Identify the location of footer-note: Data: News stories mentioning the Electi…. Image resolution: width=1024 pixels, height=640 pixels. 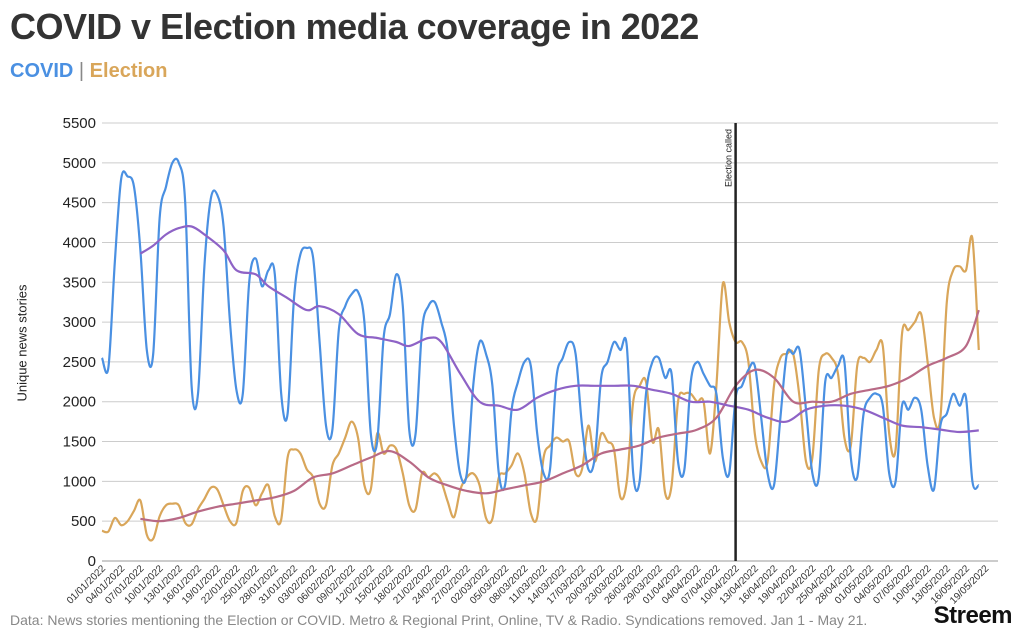
(439, 620).